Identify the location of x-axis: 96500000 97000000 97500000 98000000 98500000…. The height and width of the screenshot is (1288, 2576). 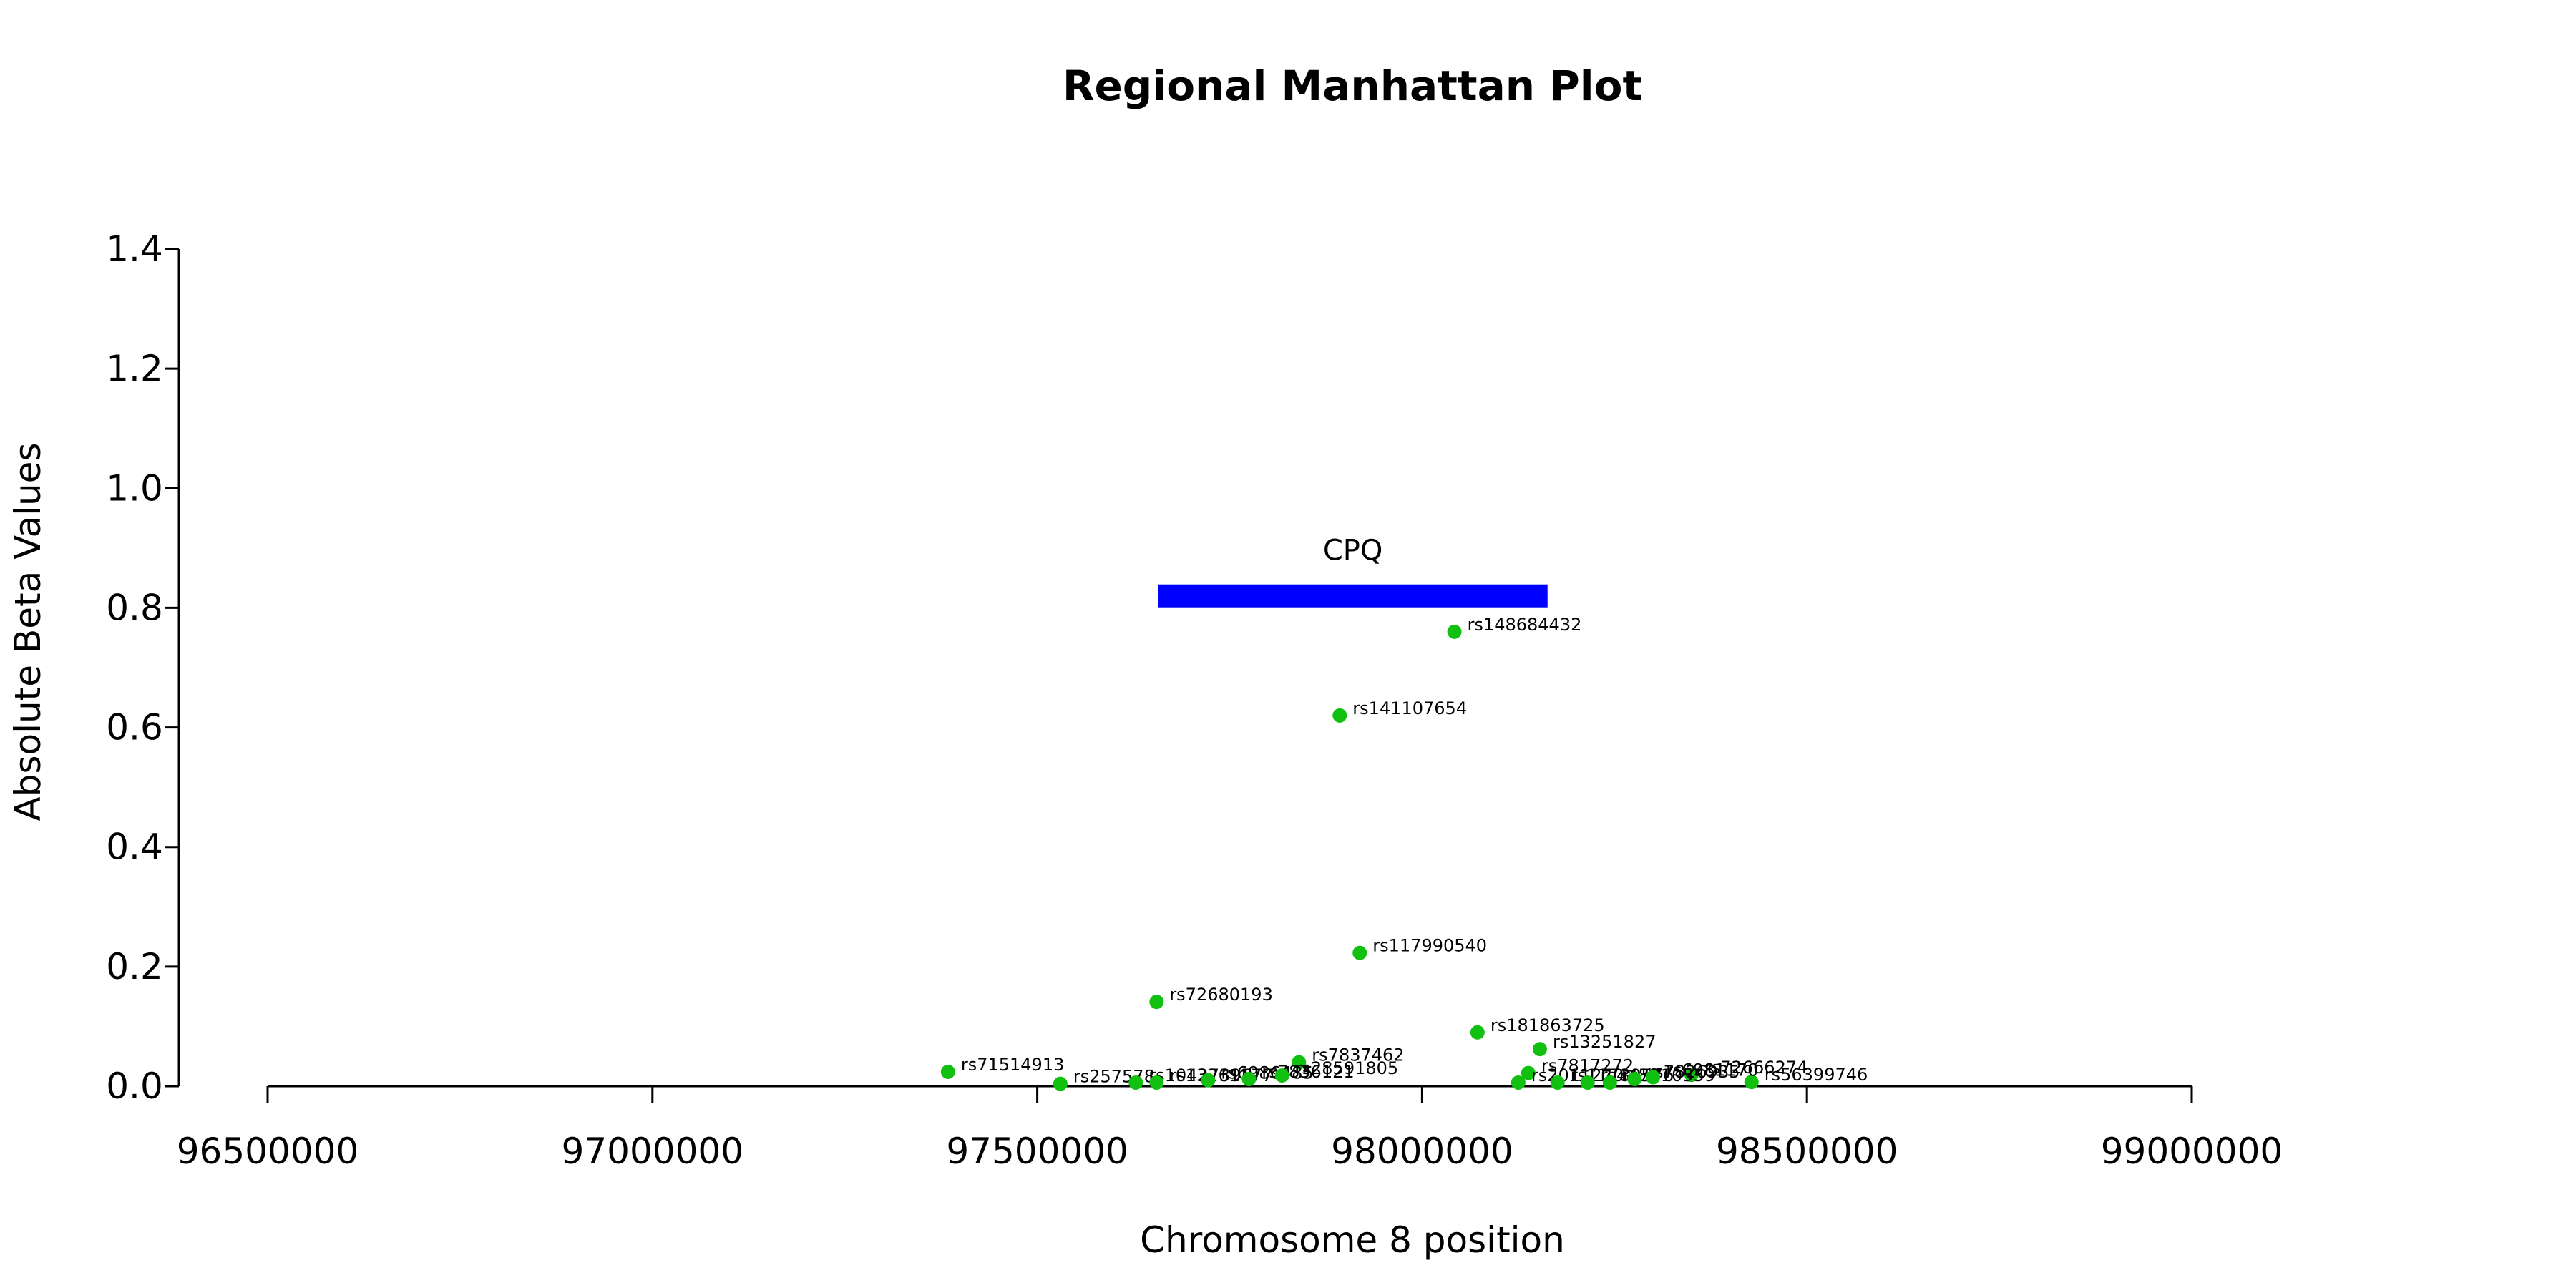
(1230, 1128).